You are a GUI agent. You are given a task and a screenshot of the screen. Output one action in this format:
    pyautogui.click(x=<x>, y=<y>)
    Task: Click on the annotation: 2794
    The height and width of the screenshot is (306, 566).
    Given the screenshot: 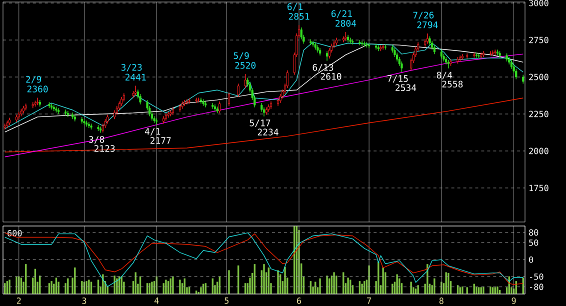 What is the action you would take?
    pyautogui.click(x=427, y=24)
    